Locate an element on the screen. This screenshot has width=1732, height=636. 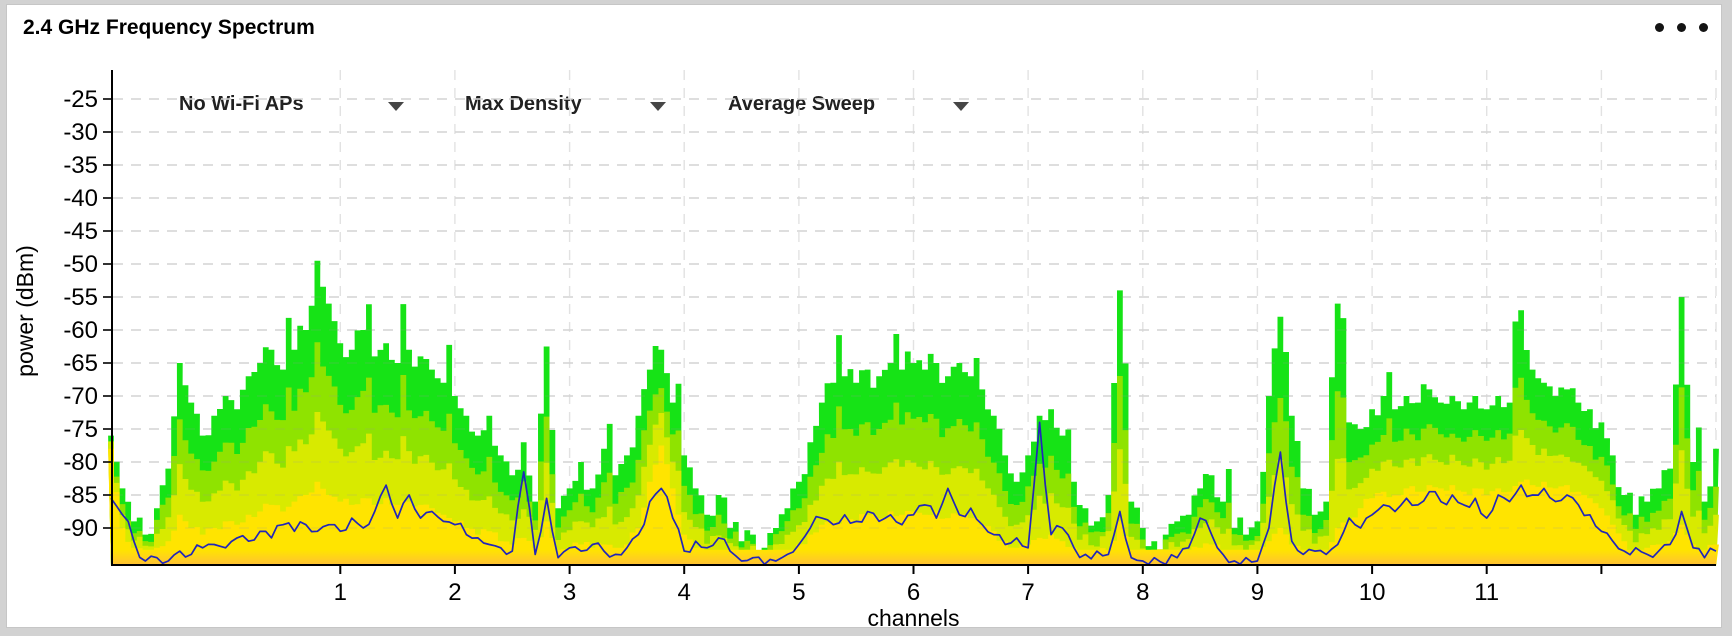
x-tick-label: 6 is located at coordinates (913, 592).